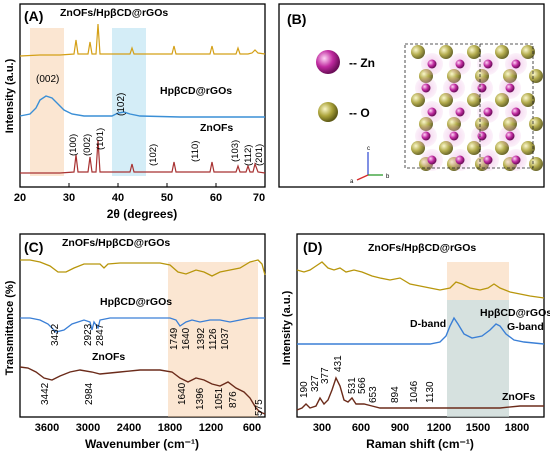  I want to click on raman-series-zno, so click(420, 393).